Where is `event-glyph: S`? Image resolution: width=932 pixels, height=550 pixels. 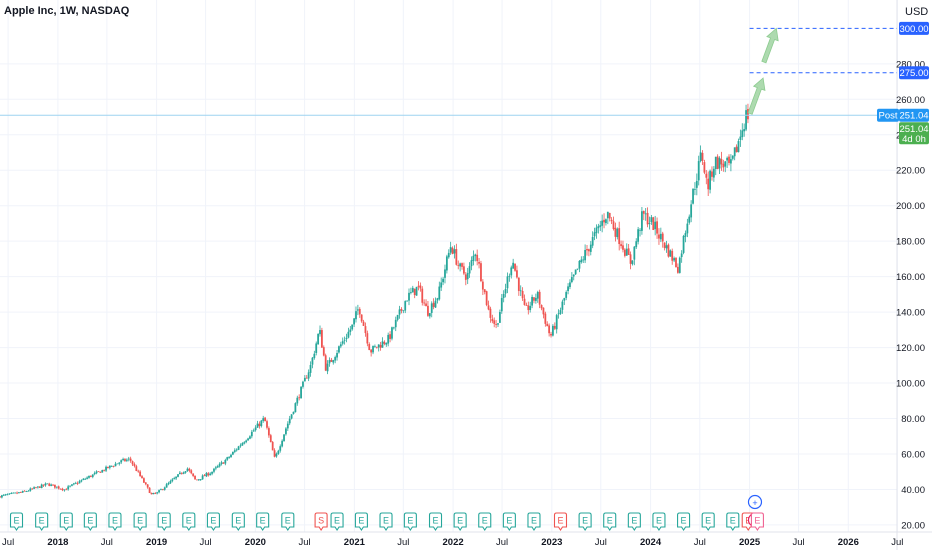
event-glyph: S is located at coordinates (321, 521).